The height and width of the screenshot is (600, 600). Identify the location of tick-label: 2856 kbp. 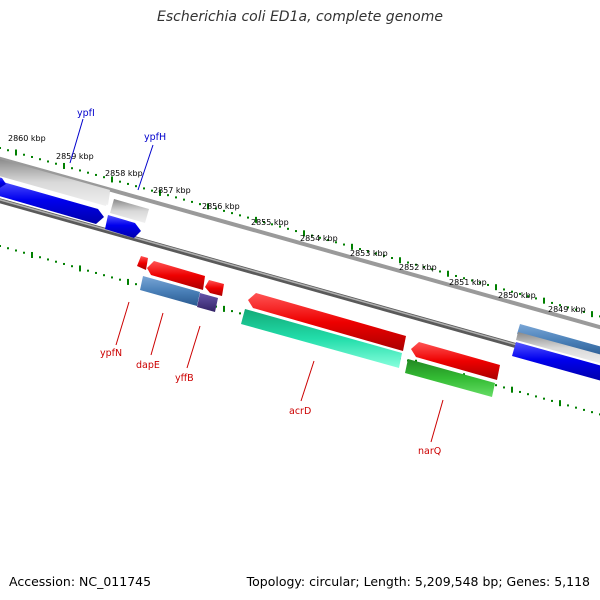
(221, 206).